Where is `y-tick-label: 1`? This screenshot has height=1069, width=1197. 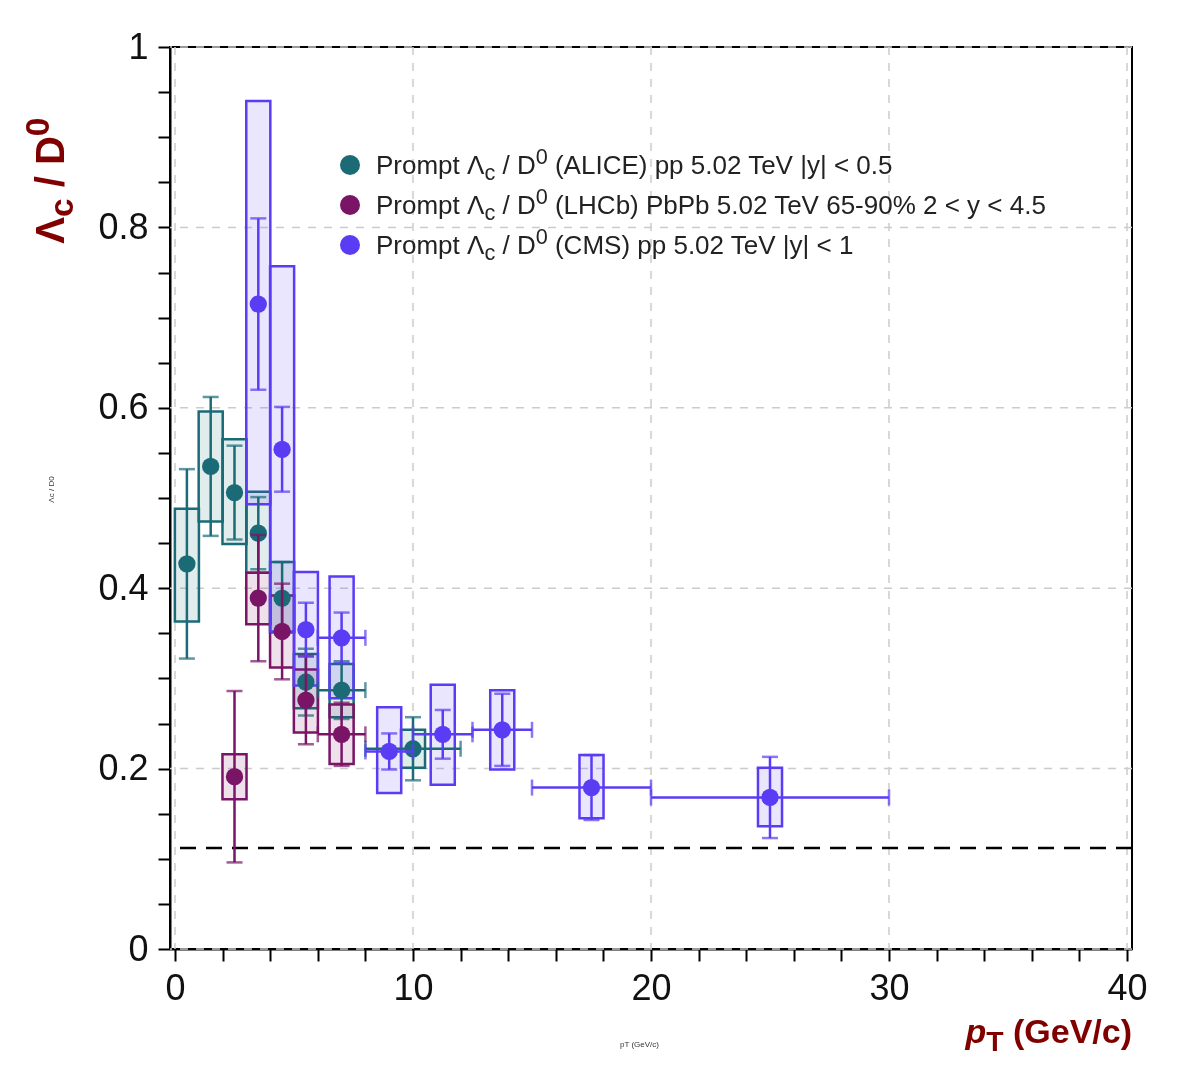 y-tick-label: 1 is located at coordinates (138, 46).